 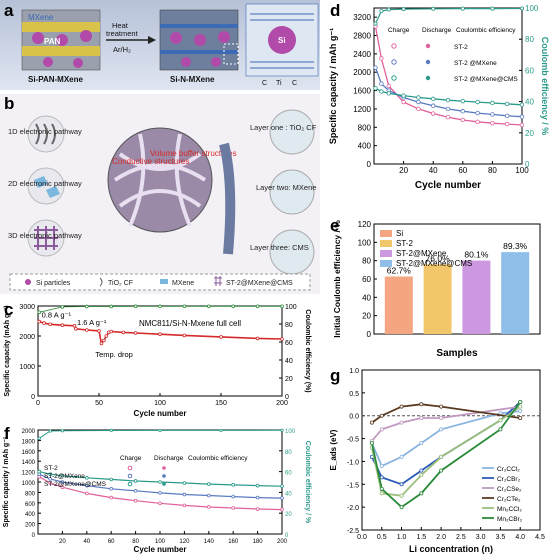 I want to click on y-tick-label: 800, so click(x=365, y=127).